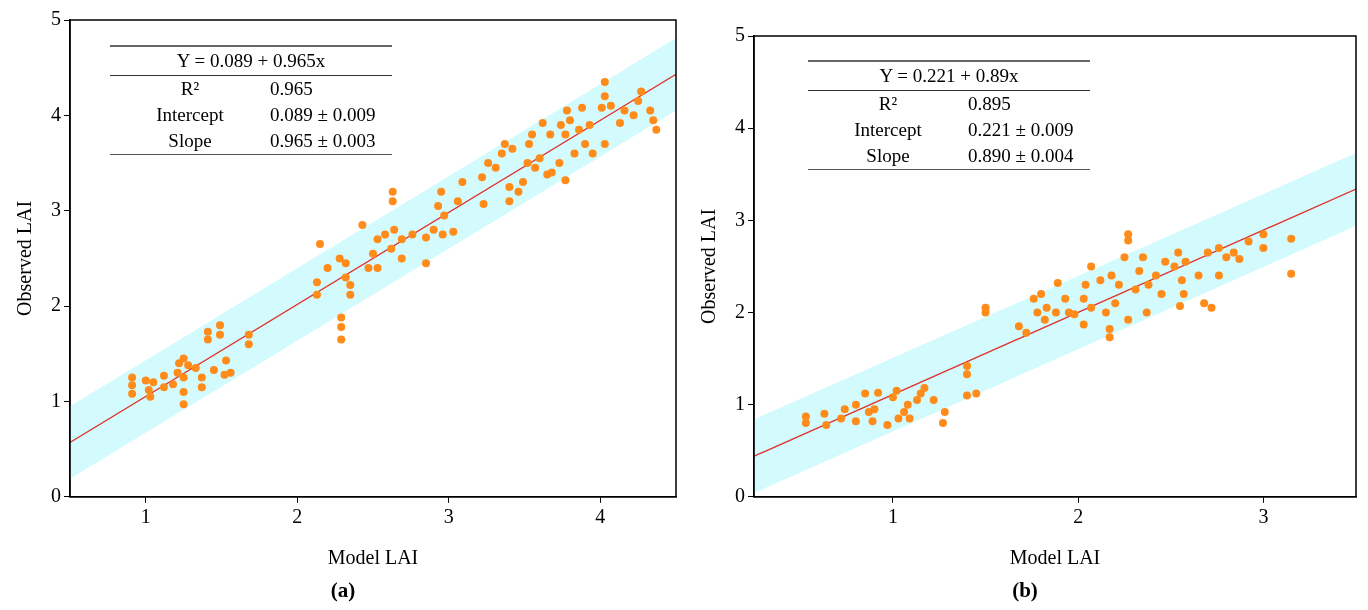 The image size is (1368, 610). Describe the element at coordinates (600, 516) in the screenshot. I see `x-tick-label: 4` at that location.